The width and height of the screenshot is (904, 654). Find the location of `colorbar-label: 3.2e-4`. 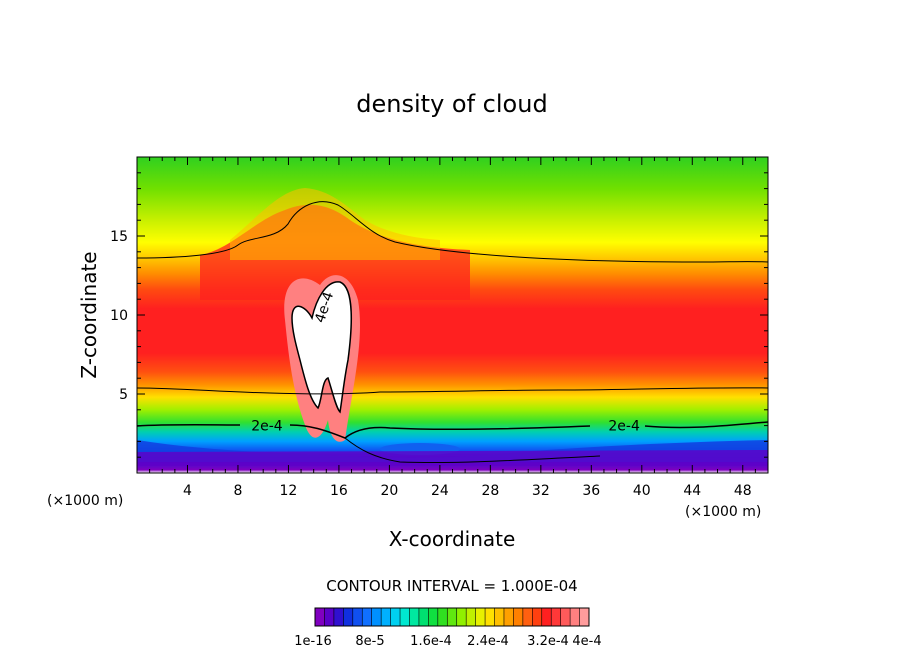

colorbar-label: 3.2e-4 is located at coordinates (548, 641).